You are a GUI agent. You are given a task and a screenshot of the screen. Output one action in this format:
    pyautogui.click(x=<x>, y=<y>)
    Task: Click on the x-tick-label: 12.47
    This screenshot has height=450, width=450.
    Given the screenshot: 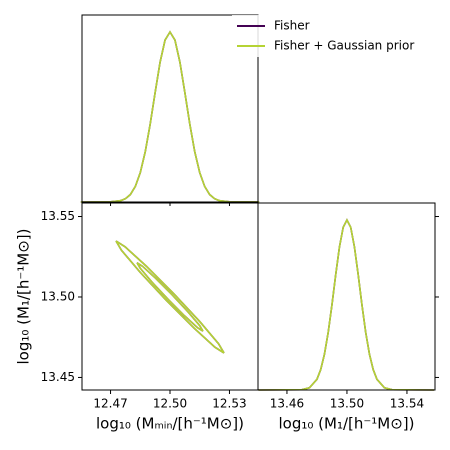 What is the action you would take?
    pyautogui.click(x=110, y=404)
    